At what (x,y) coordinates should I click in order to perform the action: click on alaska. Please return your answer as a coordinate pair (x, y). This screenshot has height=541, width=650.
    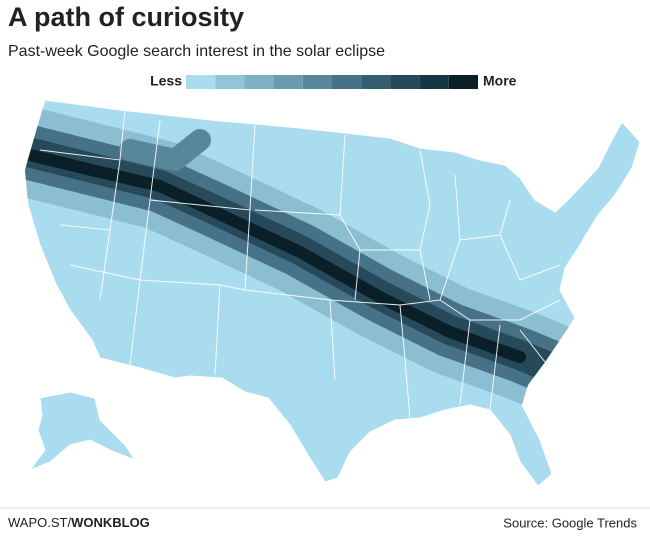
    Looking at the image, I should click on (82, 431).